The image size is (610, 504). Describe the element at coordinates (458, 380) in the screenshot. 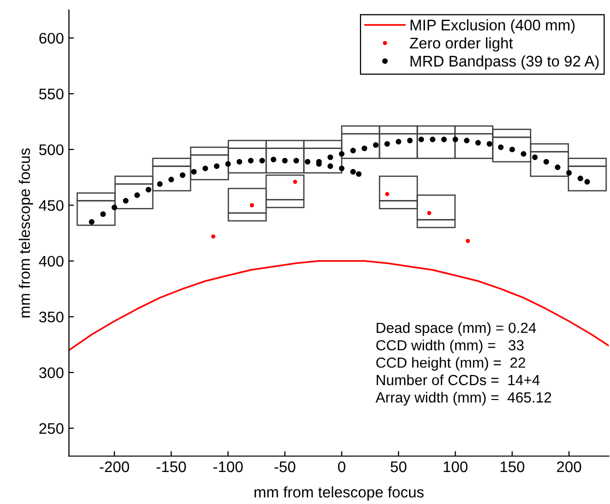

I see `annotation: Number of CCDs = 14+4` at that location.